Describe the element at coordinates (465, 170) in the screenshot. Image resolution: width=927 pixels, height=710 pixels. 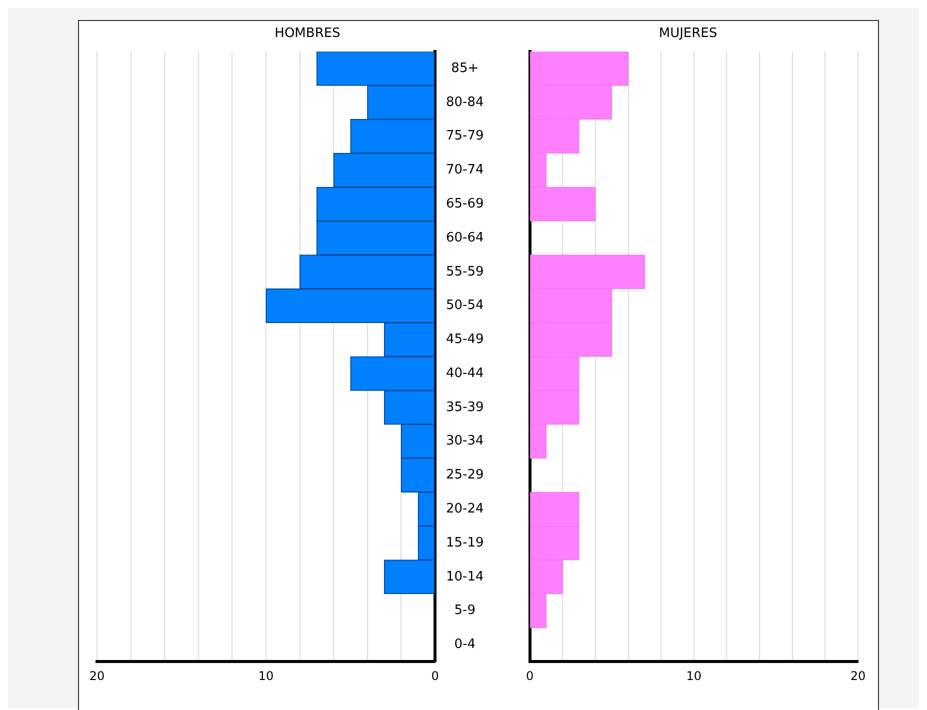
I see `y-tick-label: 70-74` at that location.